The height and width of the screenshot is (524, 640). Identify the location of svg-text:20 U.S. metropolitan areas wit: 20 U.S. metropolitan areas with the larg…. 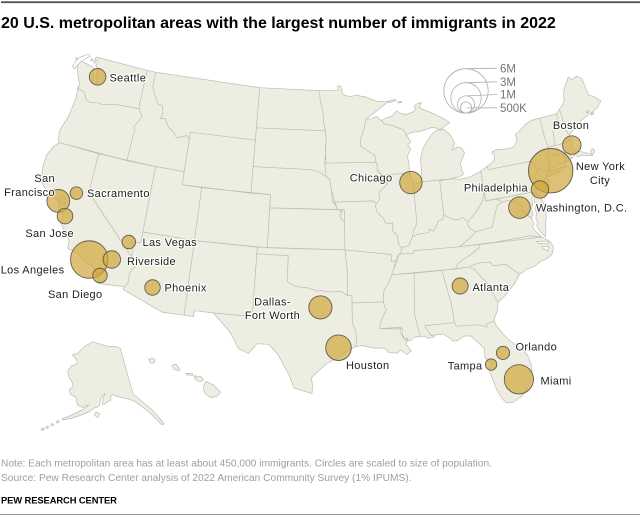
(278, 23).